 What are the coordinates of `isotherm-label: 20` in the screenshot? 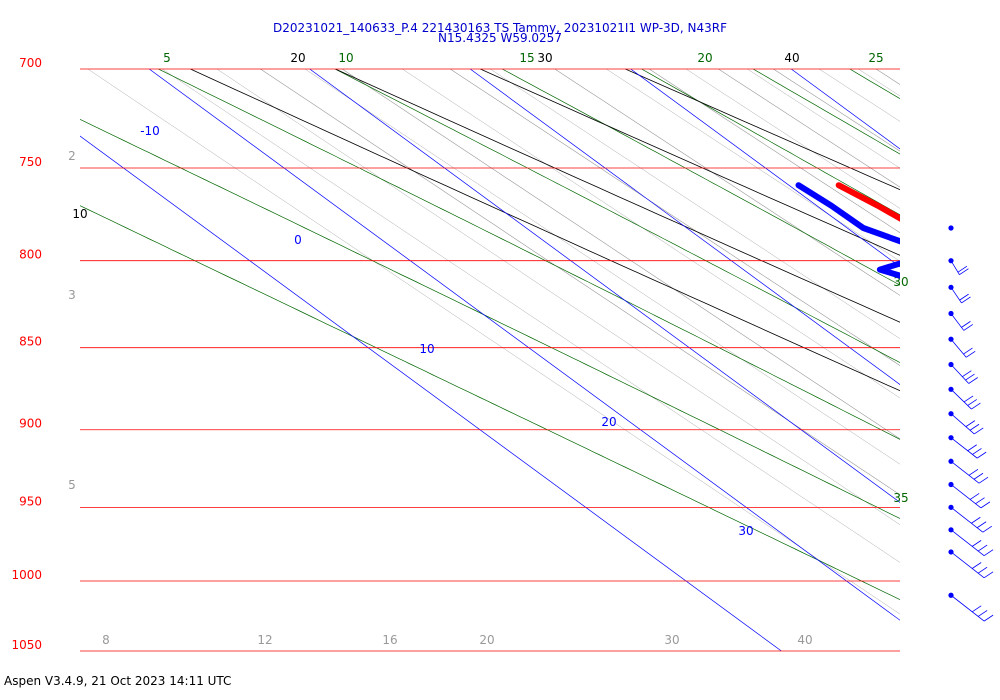 It's located at (608, 422).